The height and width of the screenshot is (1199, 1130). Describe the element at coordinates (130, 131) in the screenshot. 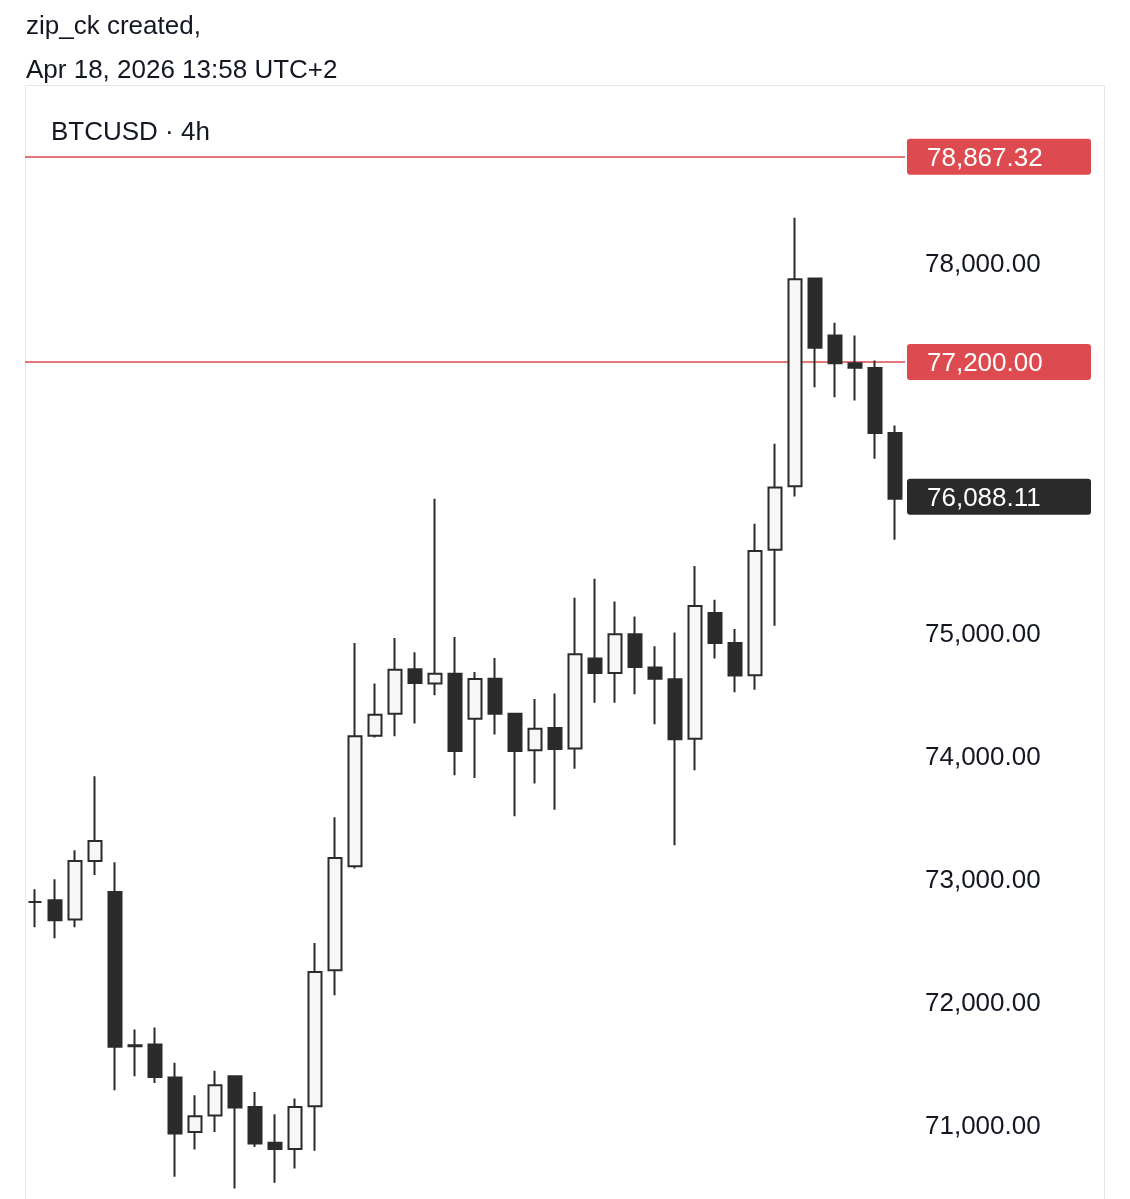

I see `text: BTCUSD · 4h` at that location.